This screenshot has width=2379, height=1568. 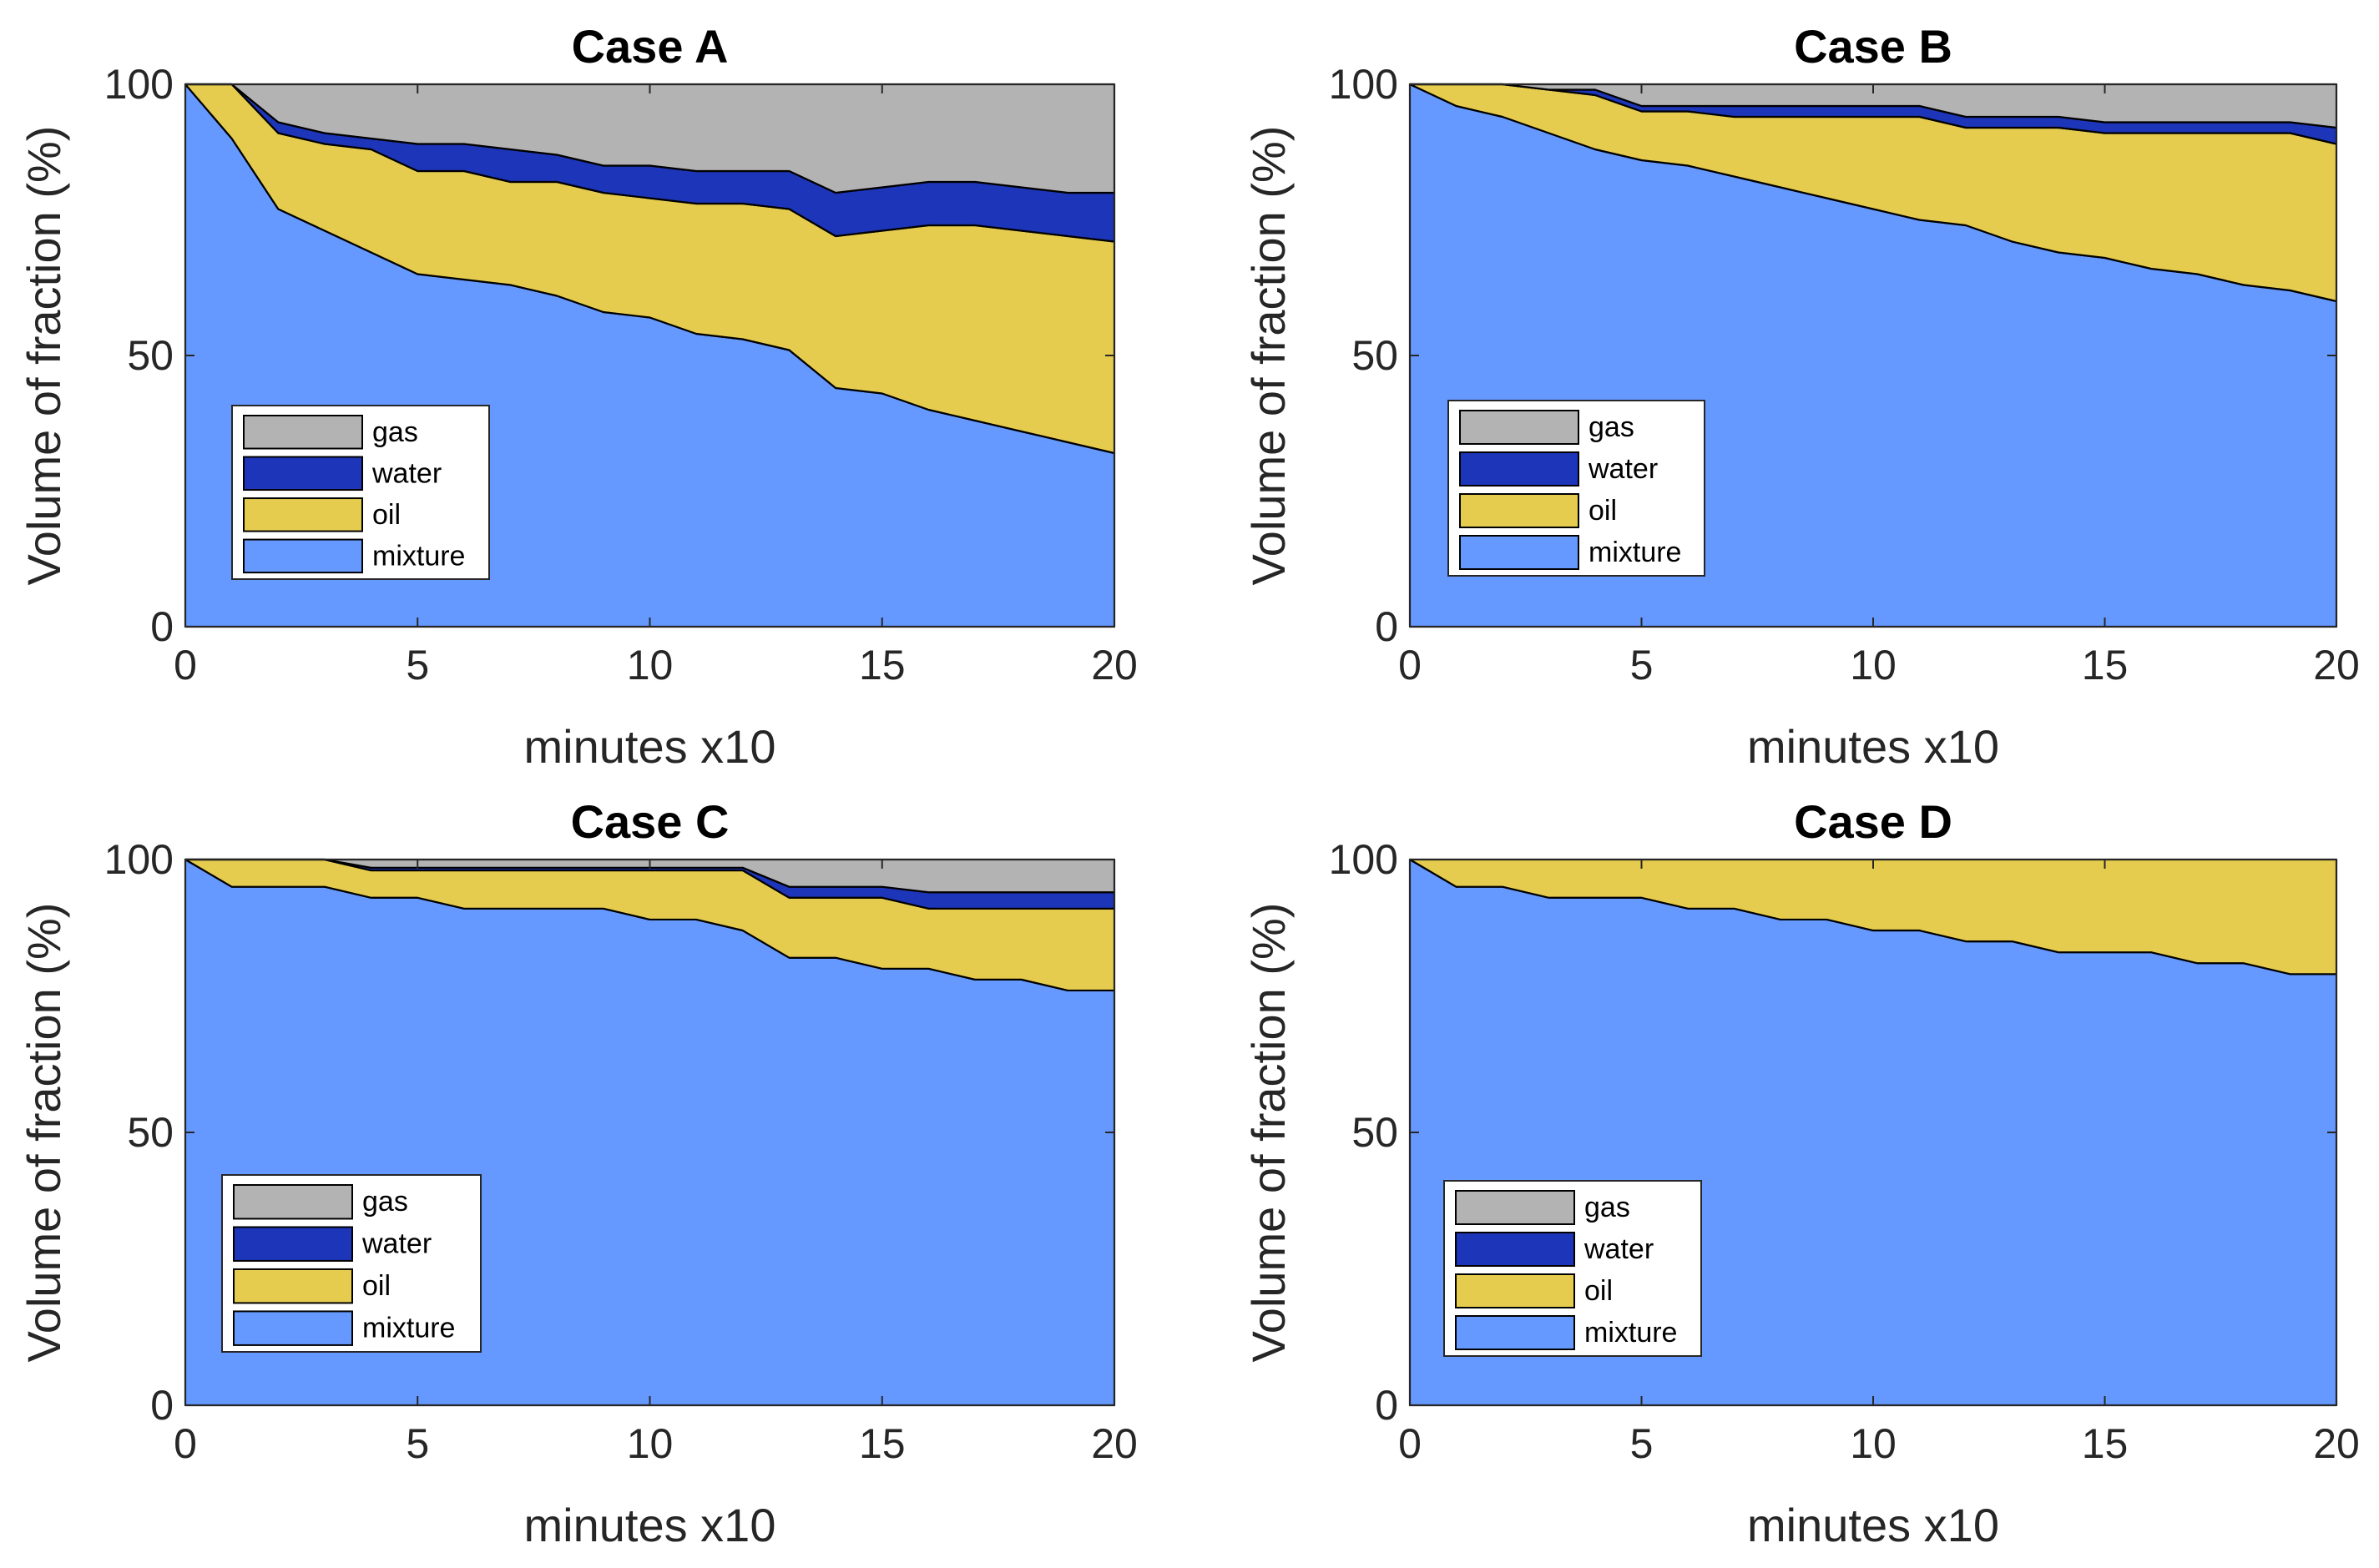 What do you see at coordinates (650, 46) in the screenshot?
I see `chart-title: Case A` at bounding box center [650, 46].